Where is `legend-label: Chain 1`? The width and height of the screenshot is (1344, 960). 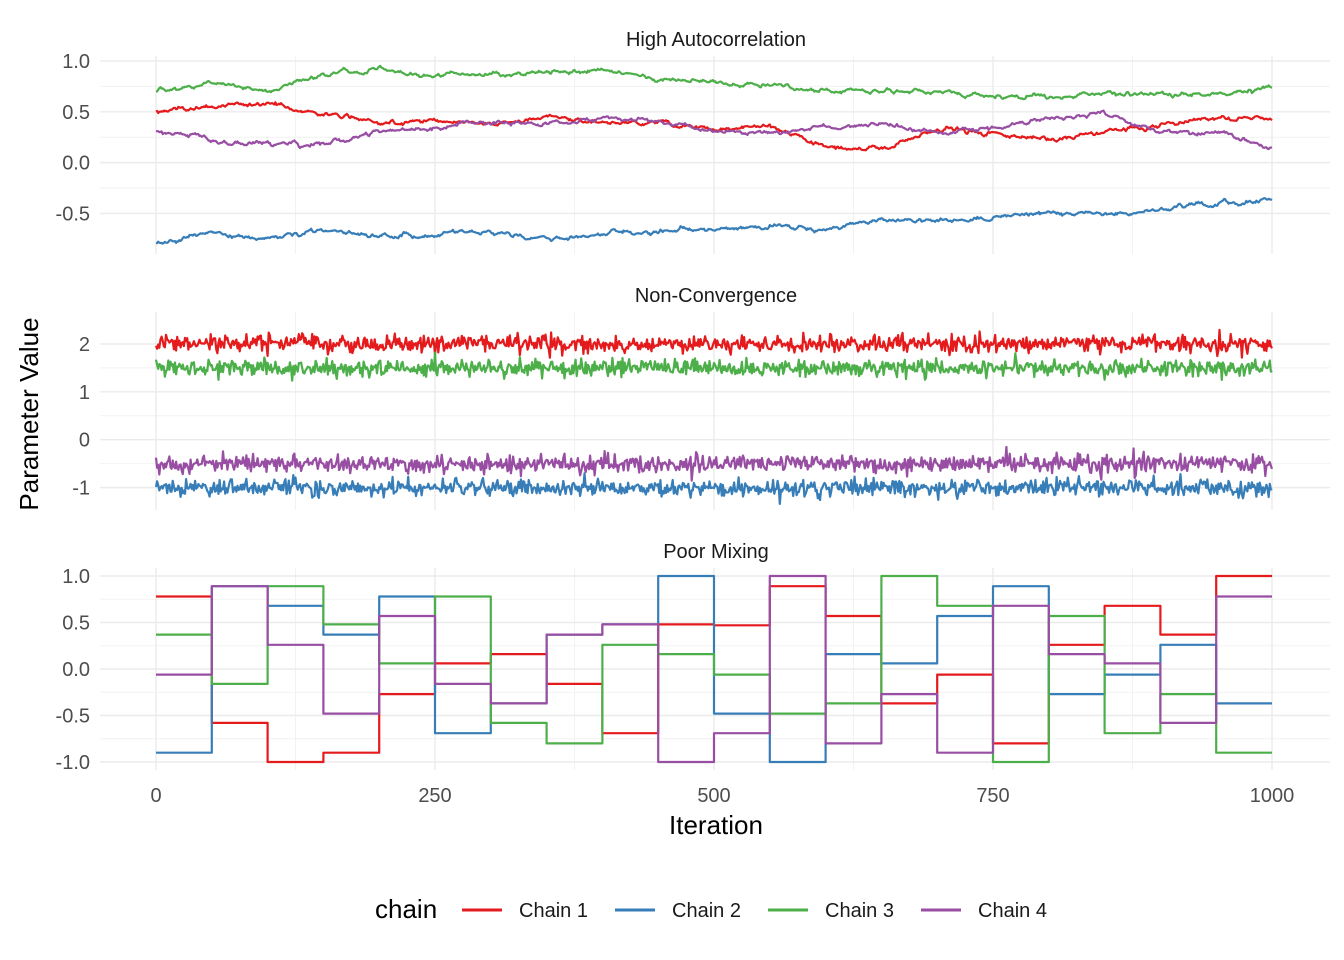
legend-label: Chain 1 is located at coordinates (553, 911).